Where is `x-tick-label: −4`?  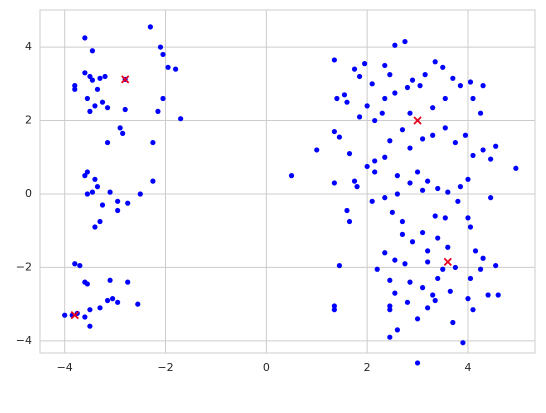
x-tick-label: −4 is located at coordinates (65, 367).